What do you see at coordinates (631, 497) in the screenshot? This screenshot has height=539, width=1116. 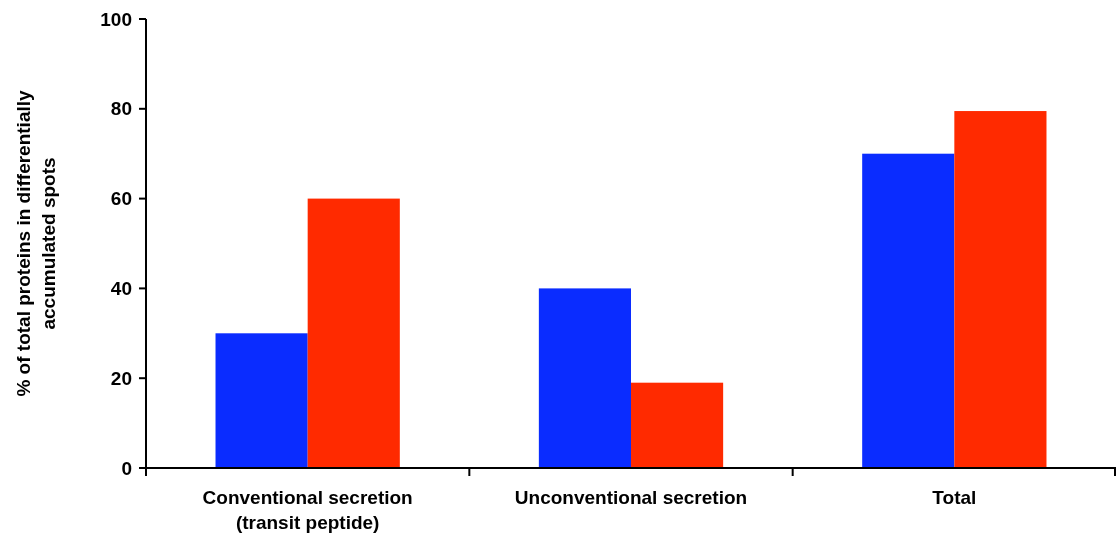 I see `x-tick-label: Unconventional secretion` at bounding box center [631, 497].